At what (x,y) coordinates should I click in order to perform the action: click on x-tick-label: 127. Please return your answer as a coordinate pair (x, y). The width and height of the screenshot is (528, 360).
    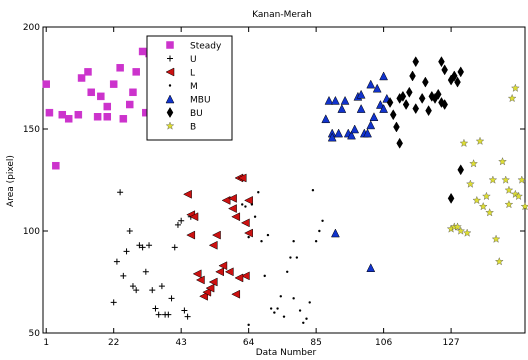
    Looking at the image, I should click on (450, 343).